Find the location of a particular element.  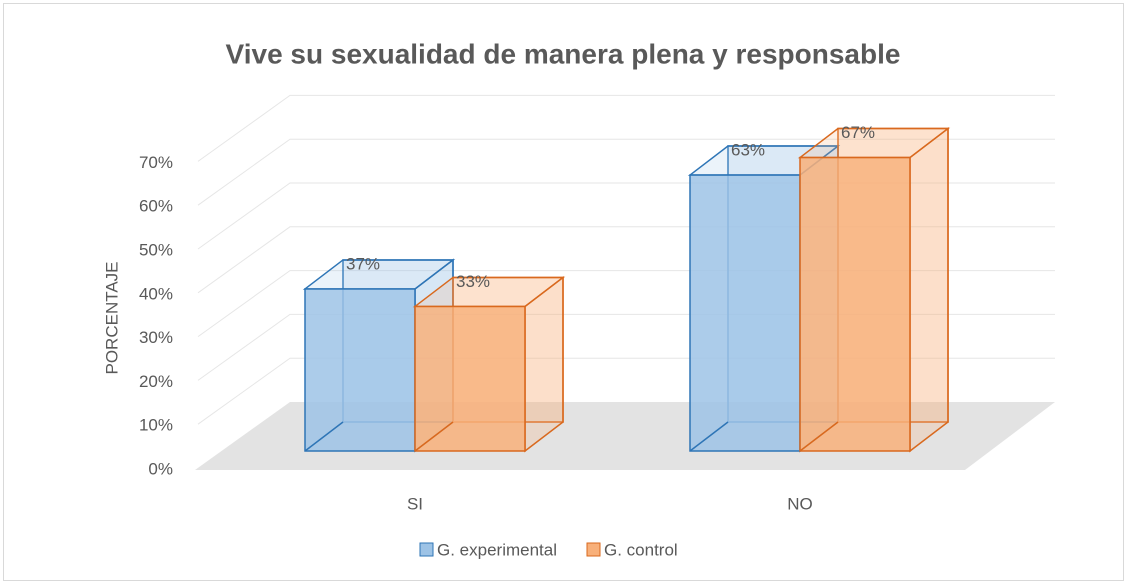

x-tick-label: NO is located at coordinates (800, 503).